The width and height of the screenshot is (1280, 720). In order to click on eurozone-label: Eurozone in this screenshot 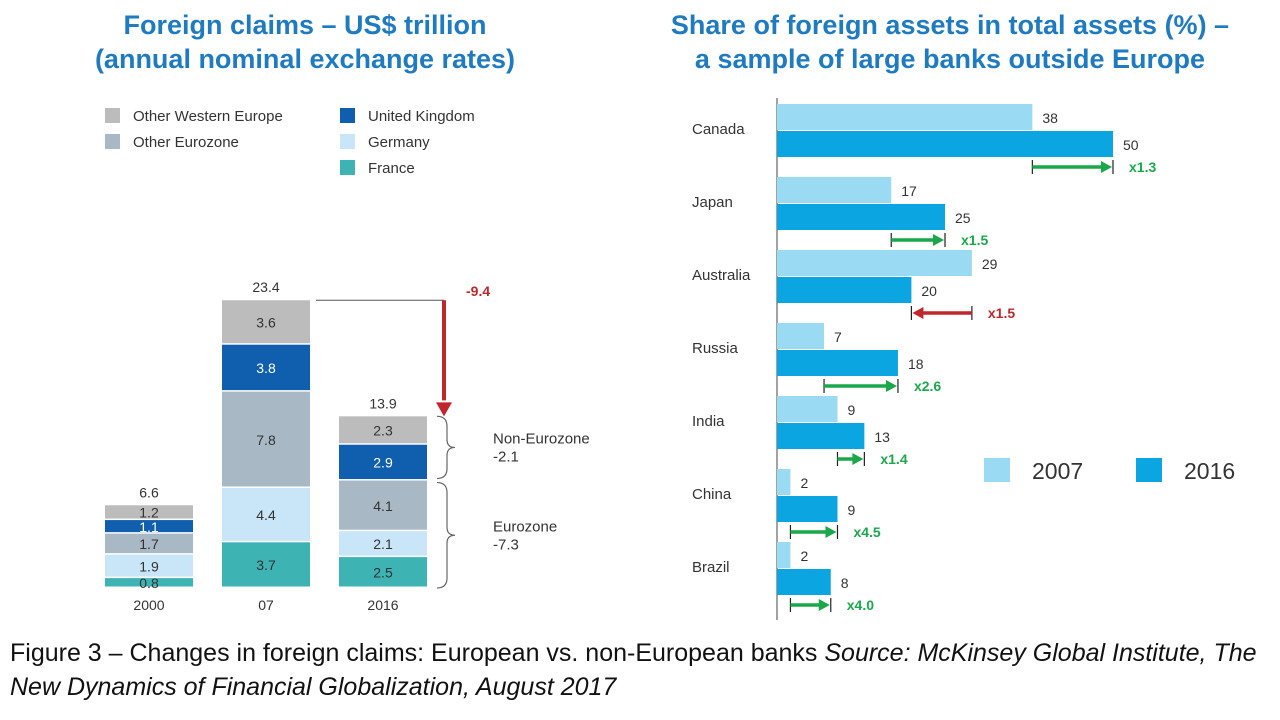, I will do `click(525, 526)`.